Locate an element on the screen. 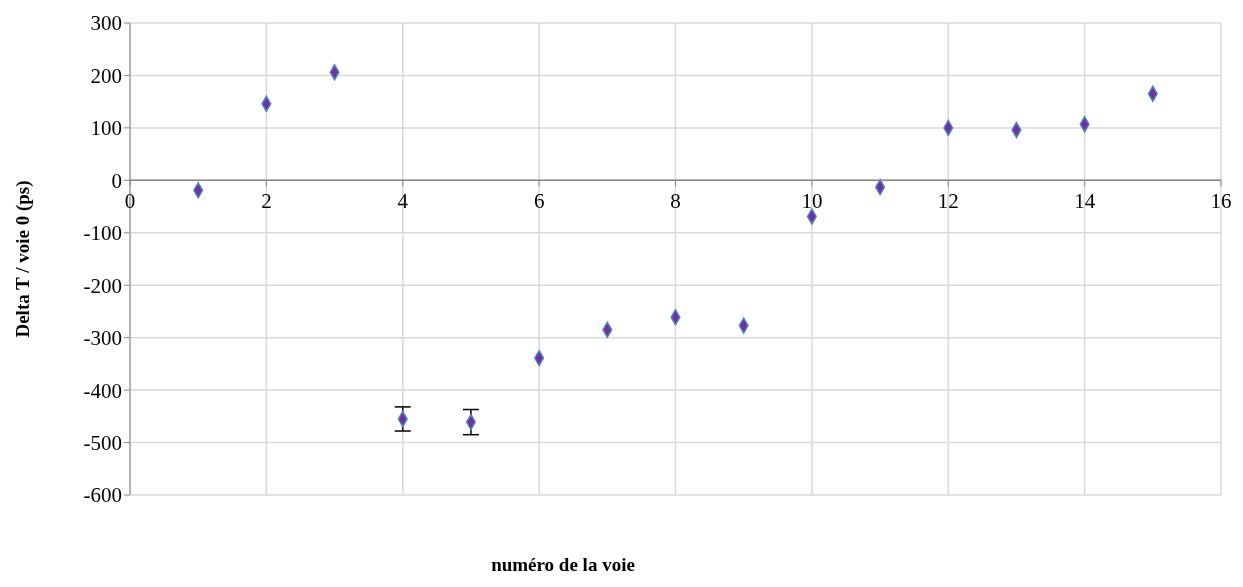  y-axis-title: Delta T / voie 0 (ps) is located at coordinates (22, 259).